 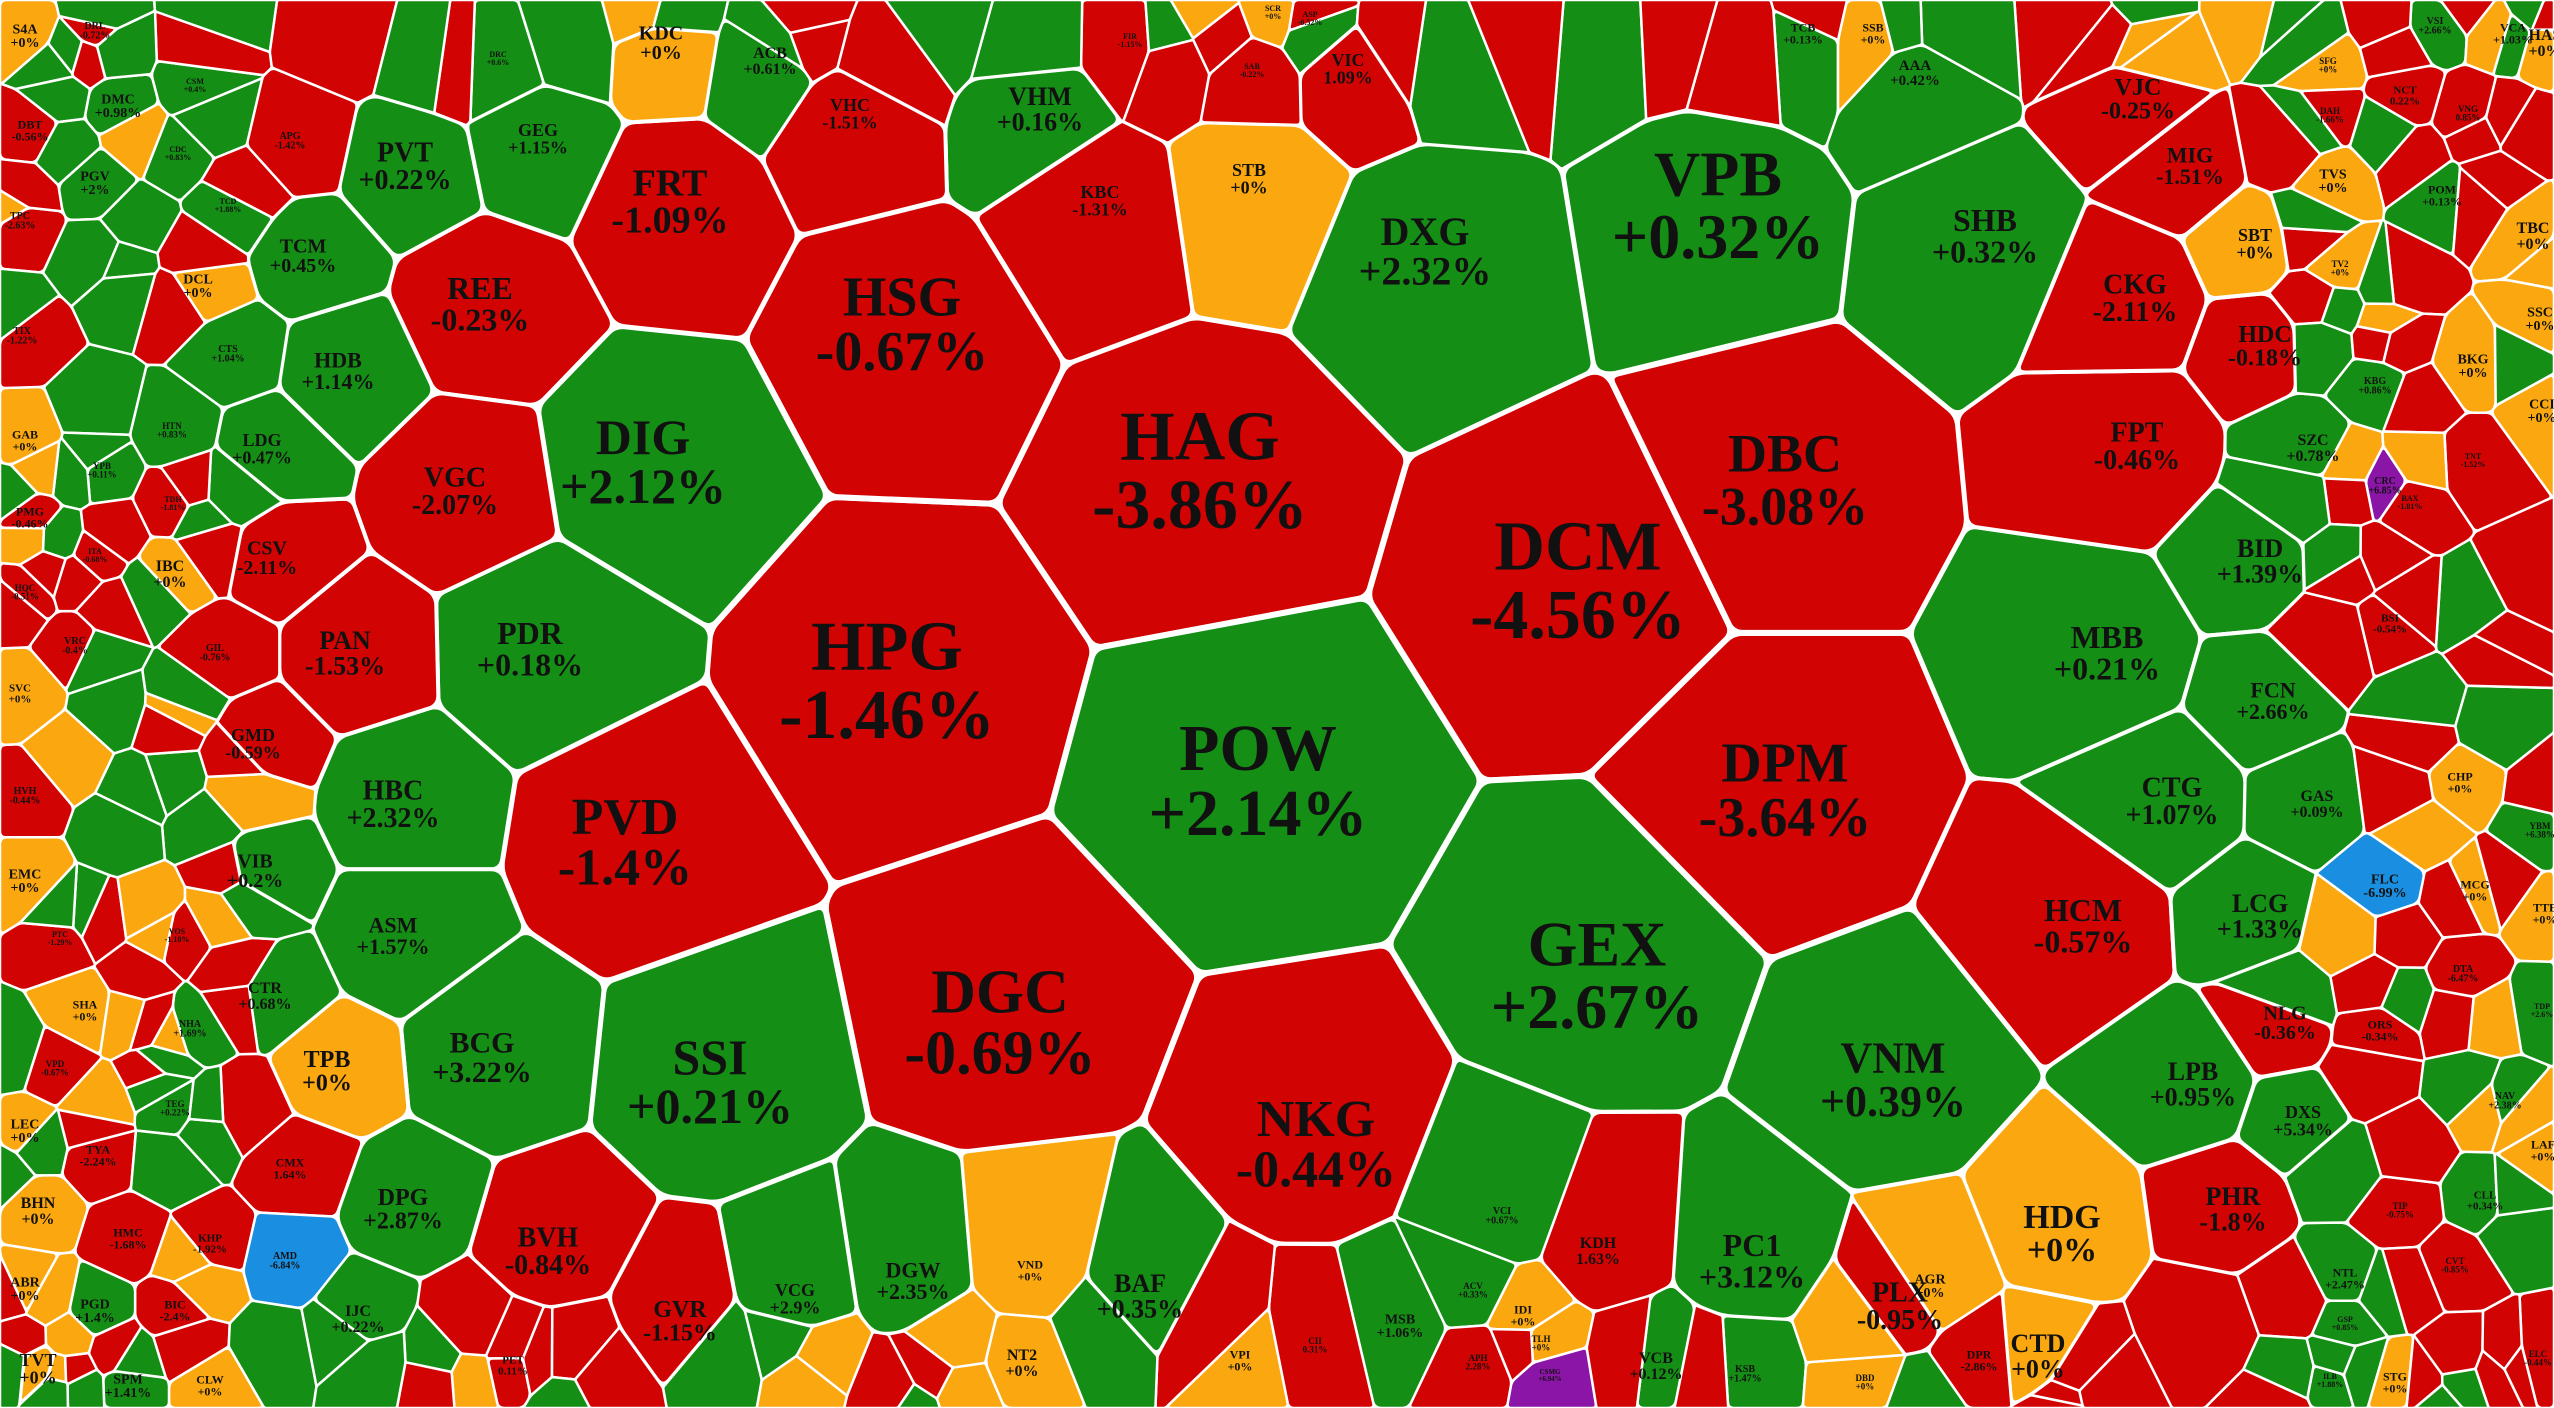 What do you see at coordinates (1764, 1361) in the screenshot?
I see `cell-ksb` at bounding box center [1764, 1361].